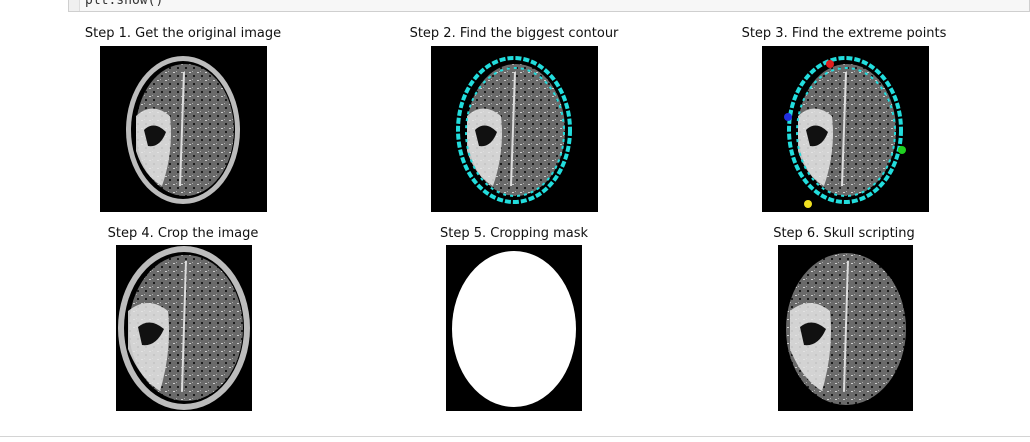 The width and height of the screenshot is (1030, 442). What do you see at coordinates (183, 129) in the screenshot?
I see `step-1-brain-image` at bounding box center [183, 129].